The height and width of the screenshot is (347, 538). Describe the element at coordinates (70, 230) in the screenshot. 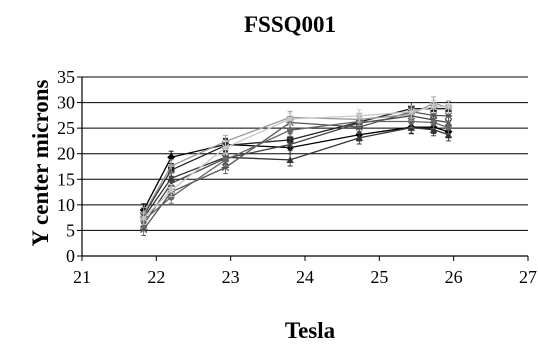

I see `y-tick-label-1: 5` at that location.